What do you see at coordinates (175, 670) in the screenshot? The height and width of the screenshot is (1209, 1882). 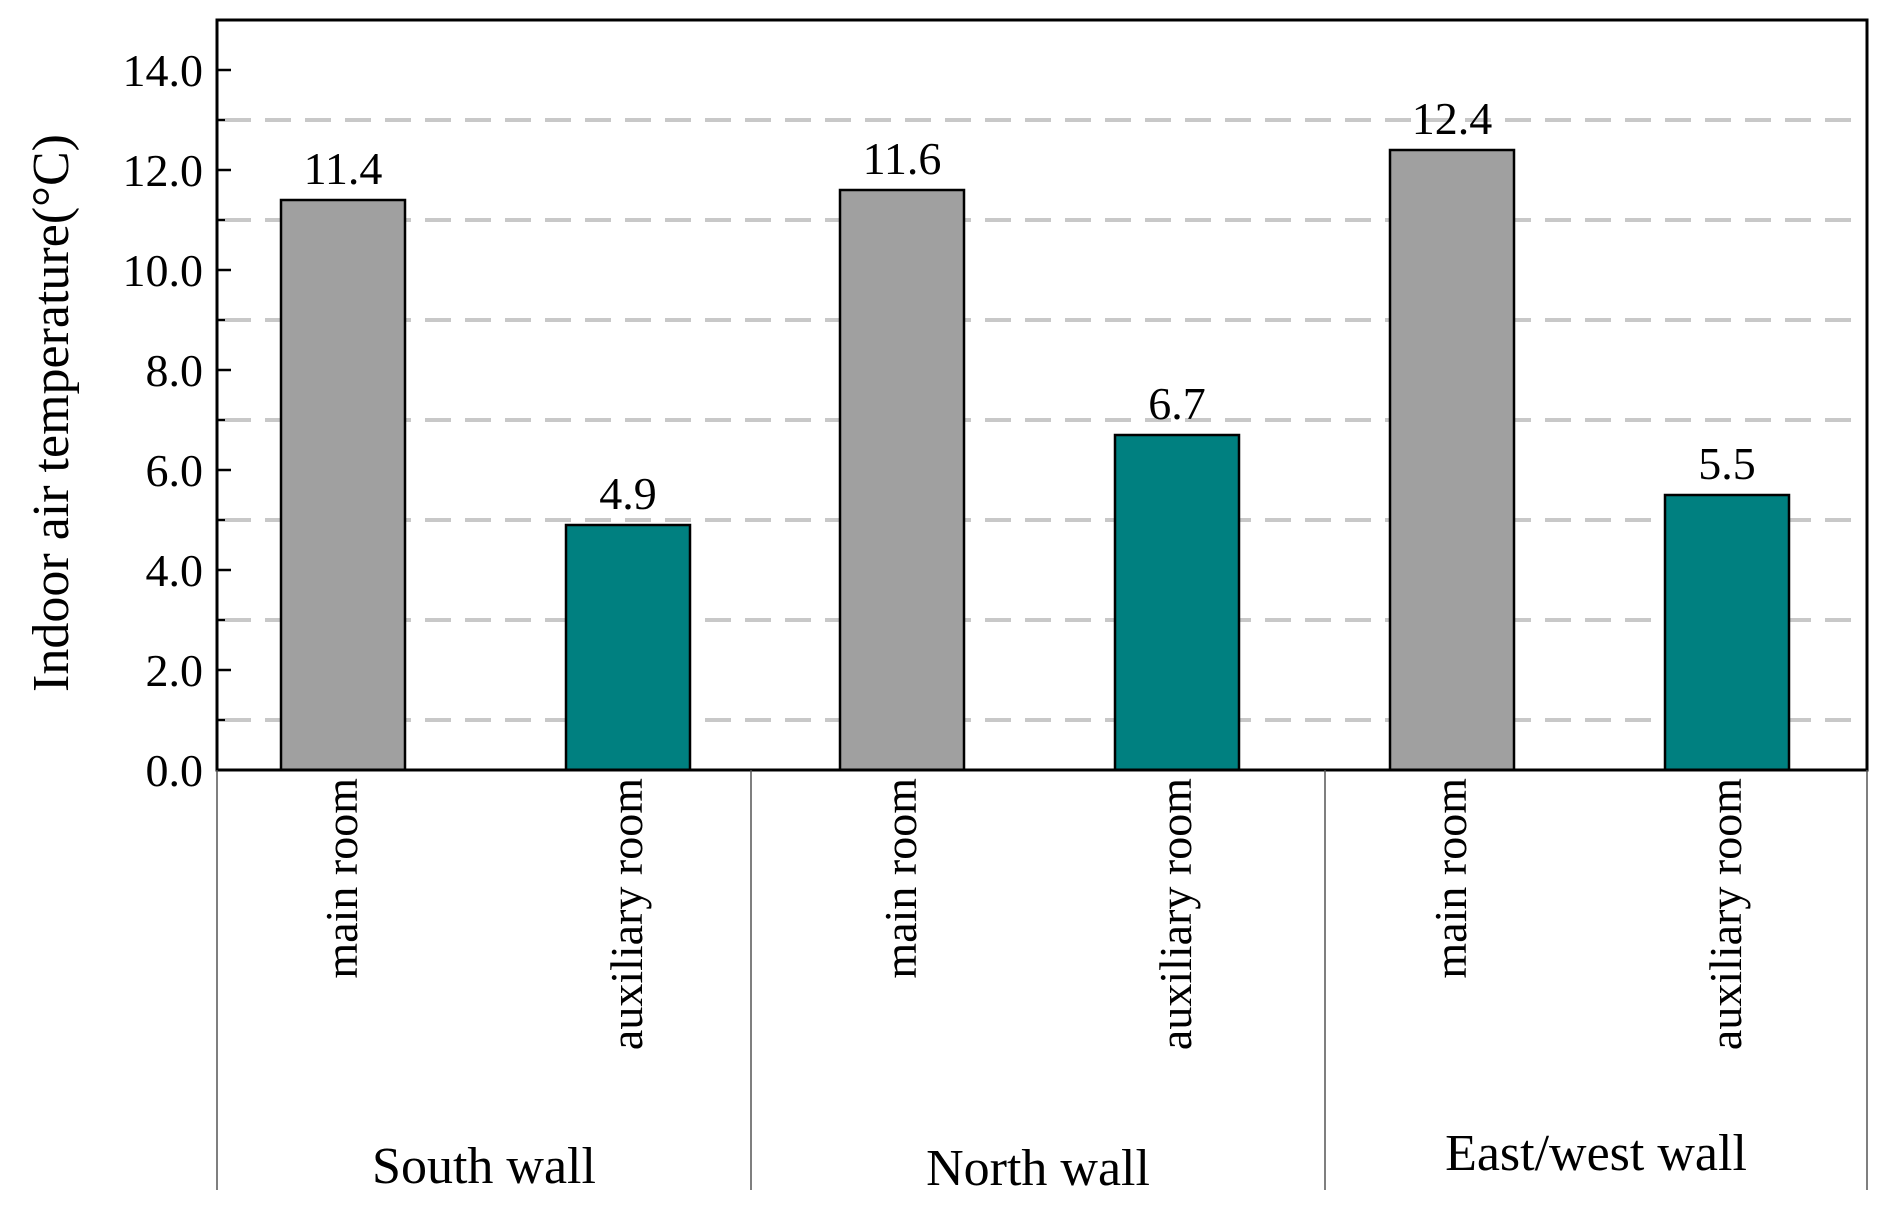 I see `y-tick-label-1: 2.0` at bounding box center [175, 670].